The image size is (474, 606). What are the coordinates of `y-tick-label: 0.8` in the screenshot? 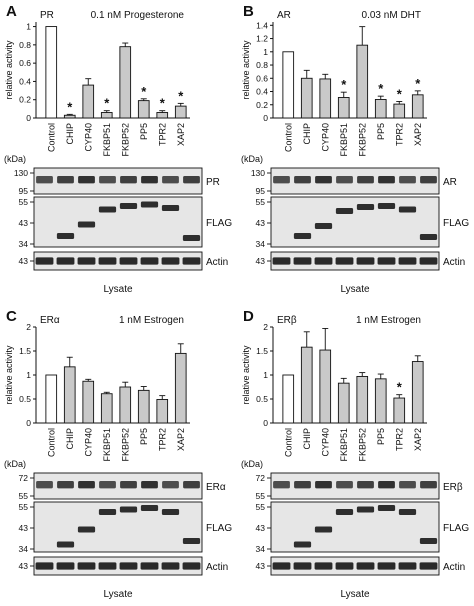 It's located at (262, 65).